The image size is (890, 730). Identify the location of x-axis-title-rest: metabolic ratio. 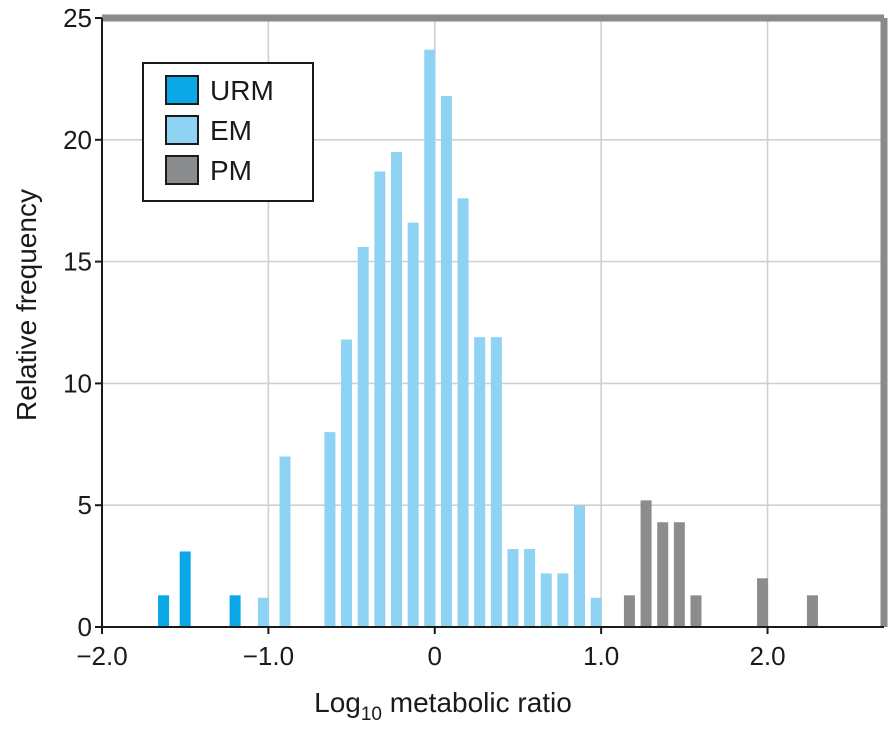
(477, 702).